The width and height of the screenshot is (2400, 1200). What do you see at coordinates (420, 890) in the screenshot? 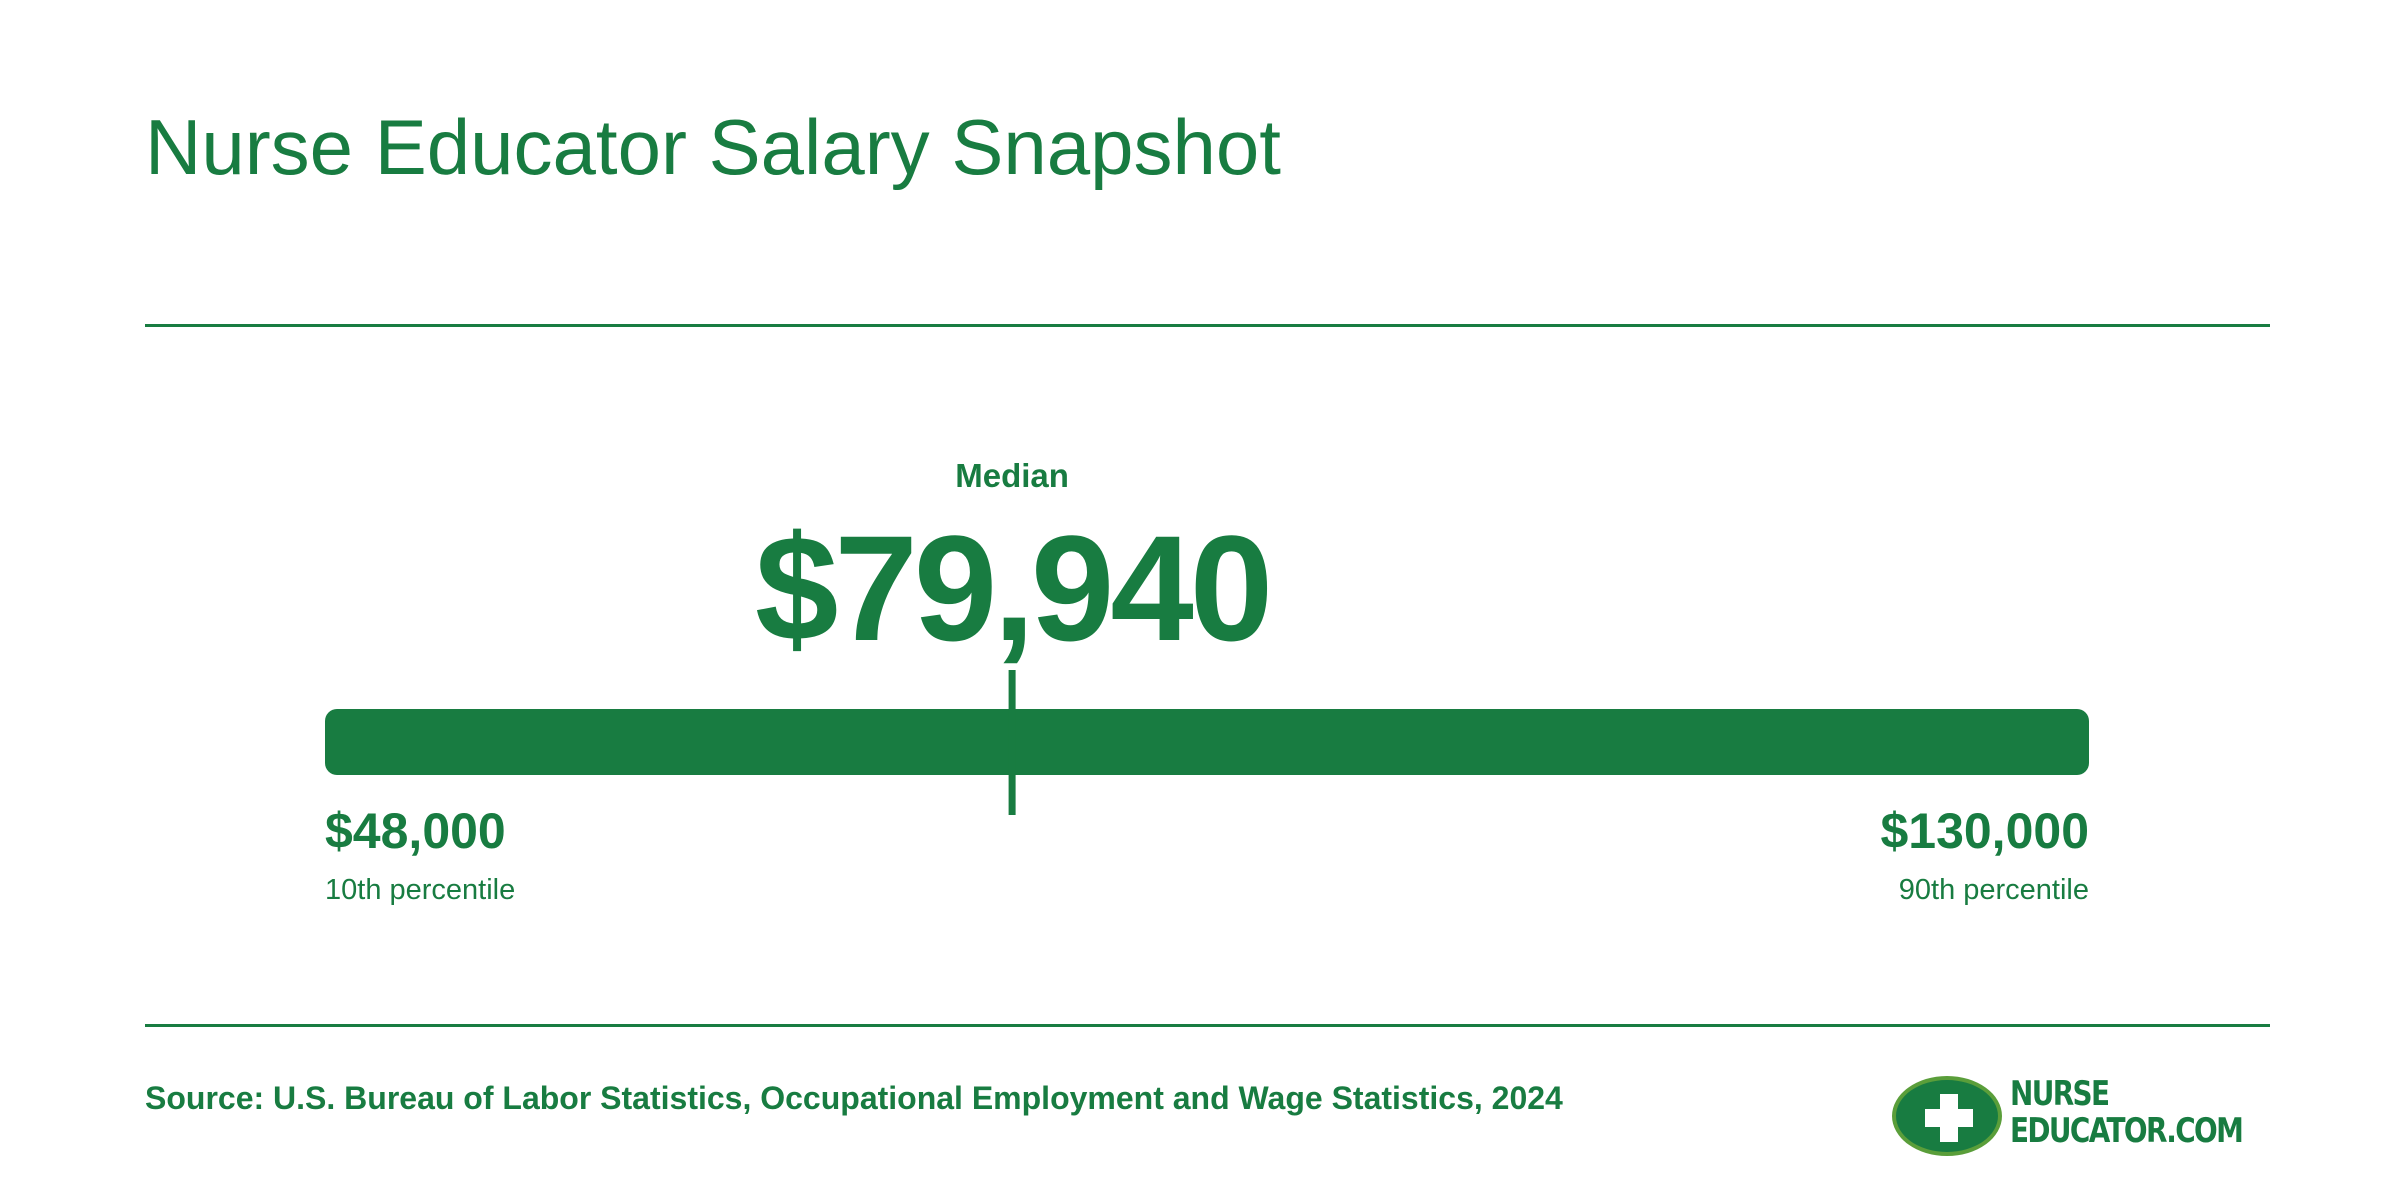
I see `low-percentile-label: 10th percentile` at bounding box center [420, 890].